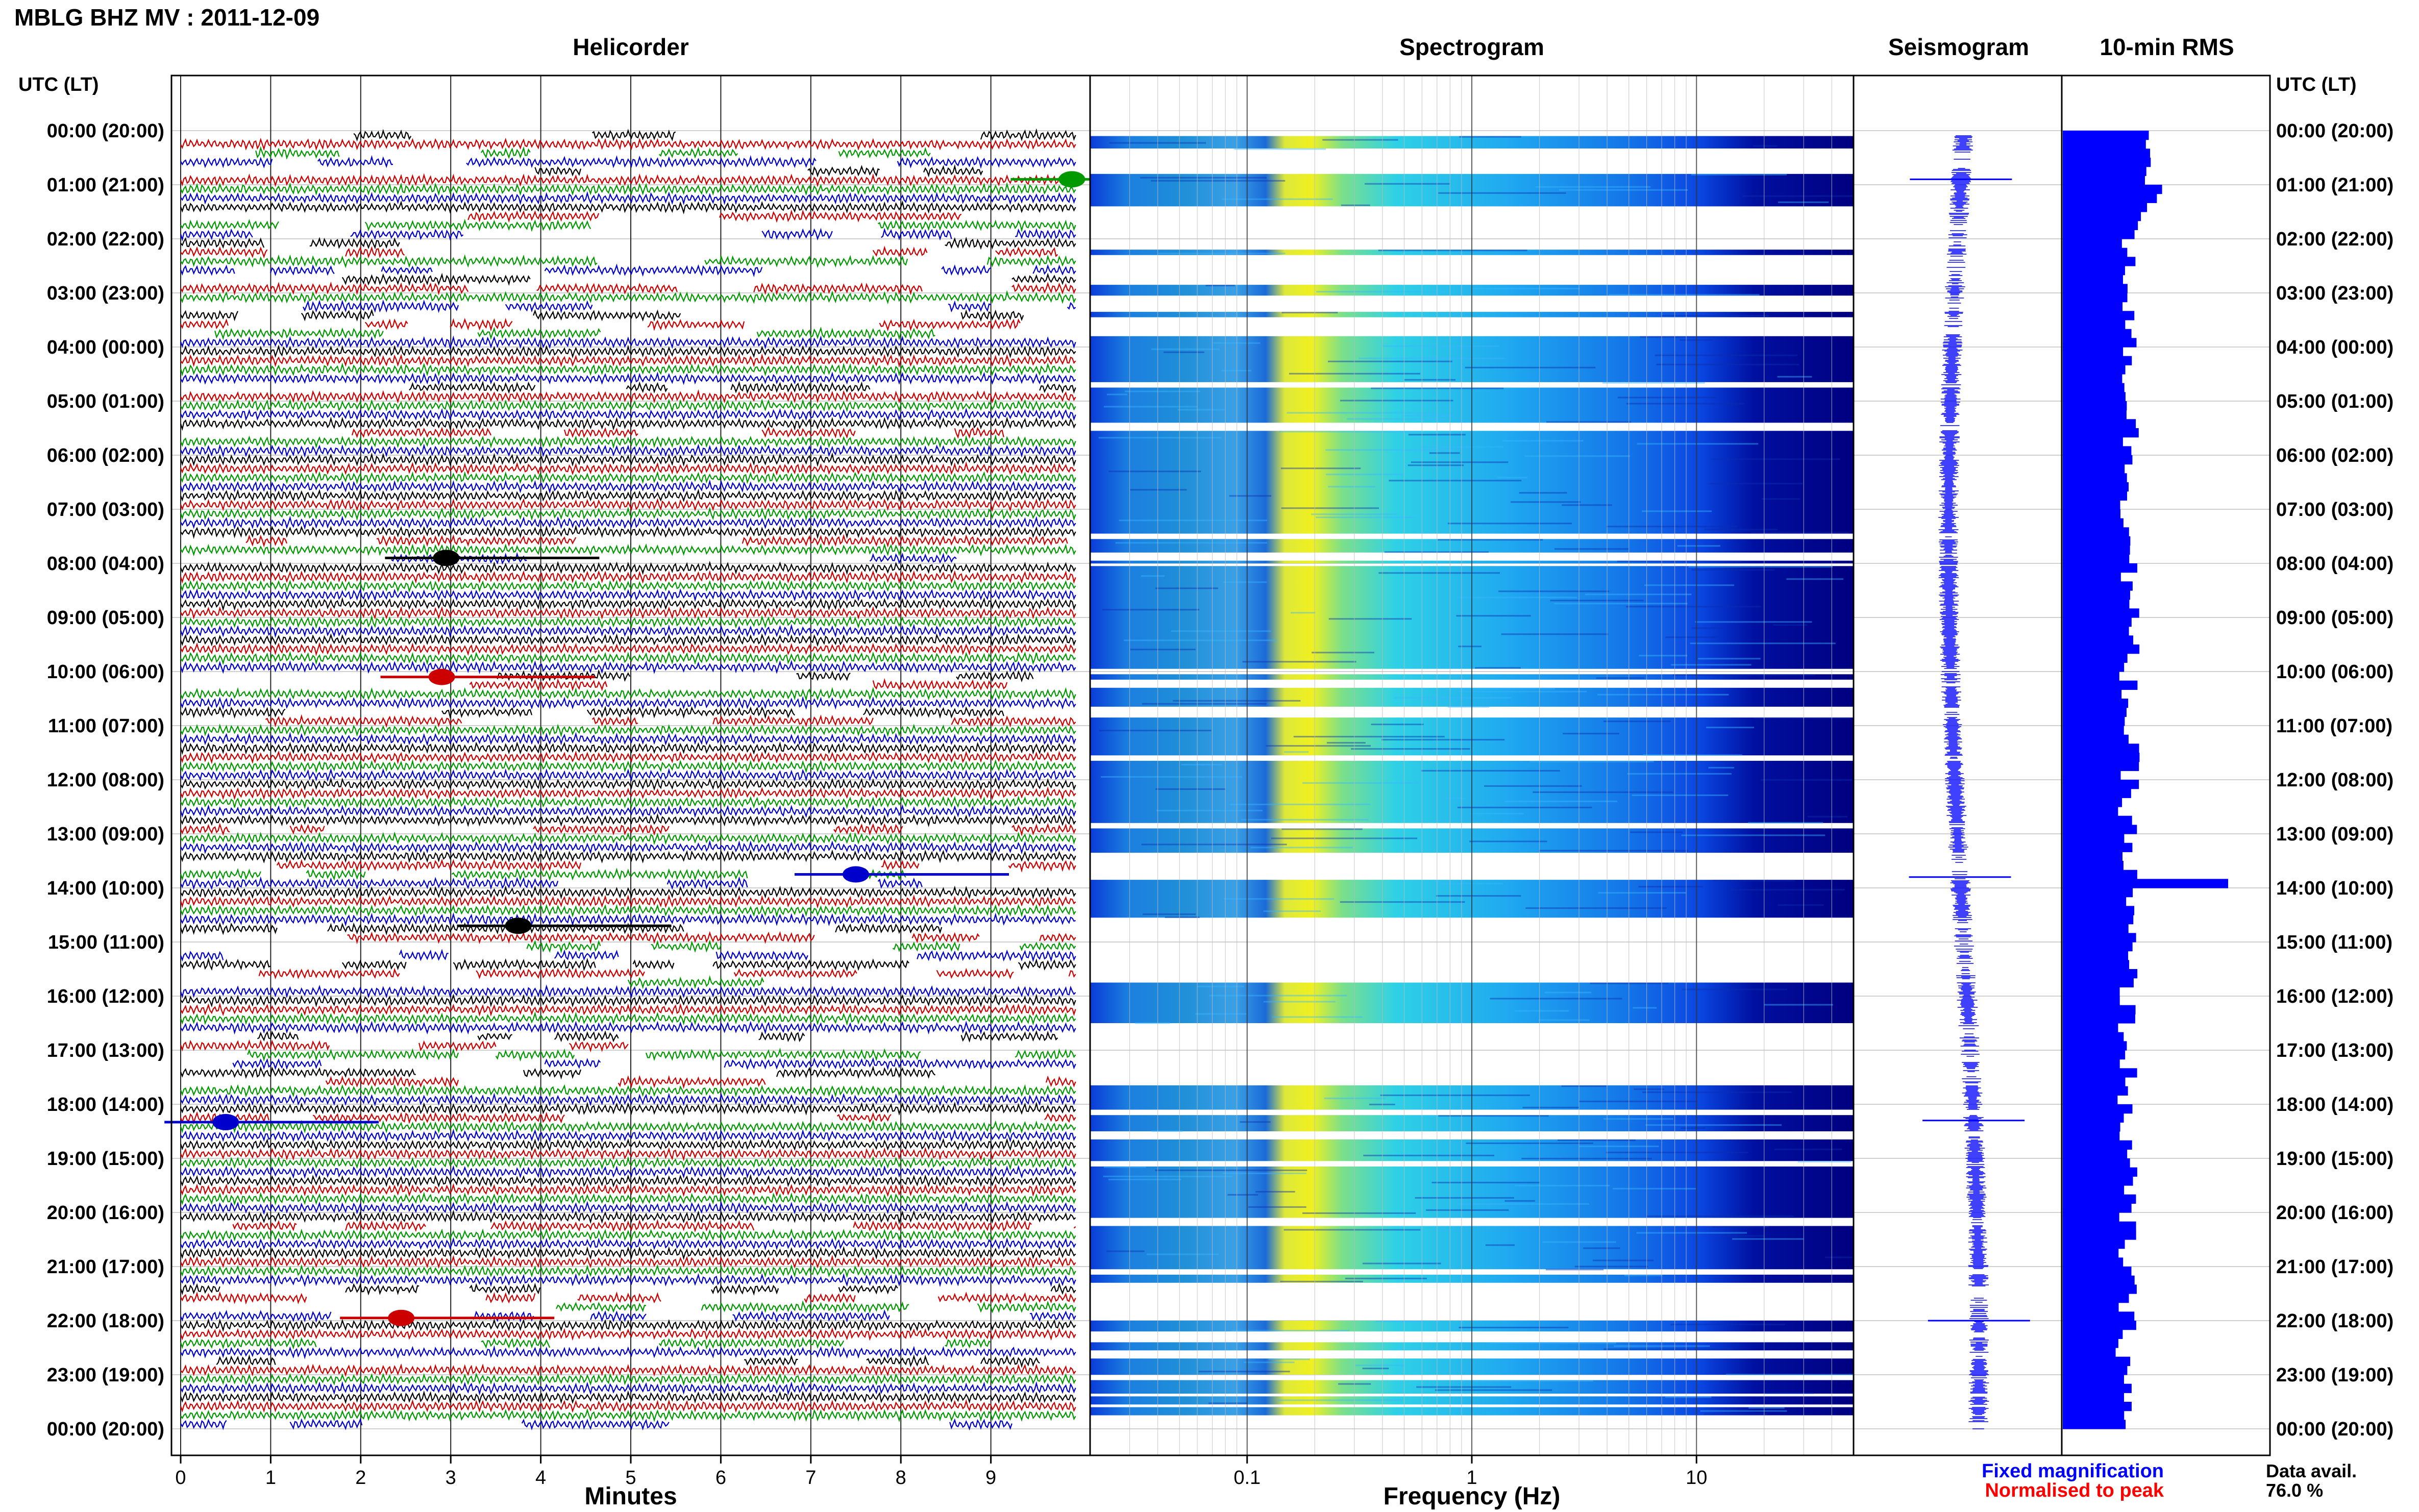 The height and width of the screenshot is (1512, 2419). Describe the element at coordinates (2334, 1267) in the screenshot. I see `time-label: 21:00 (17:00)` at that location.